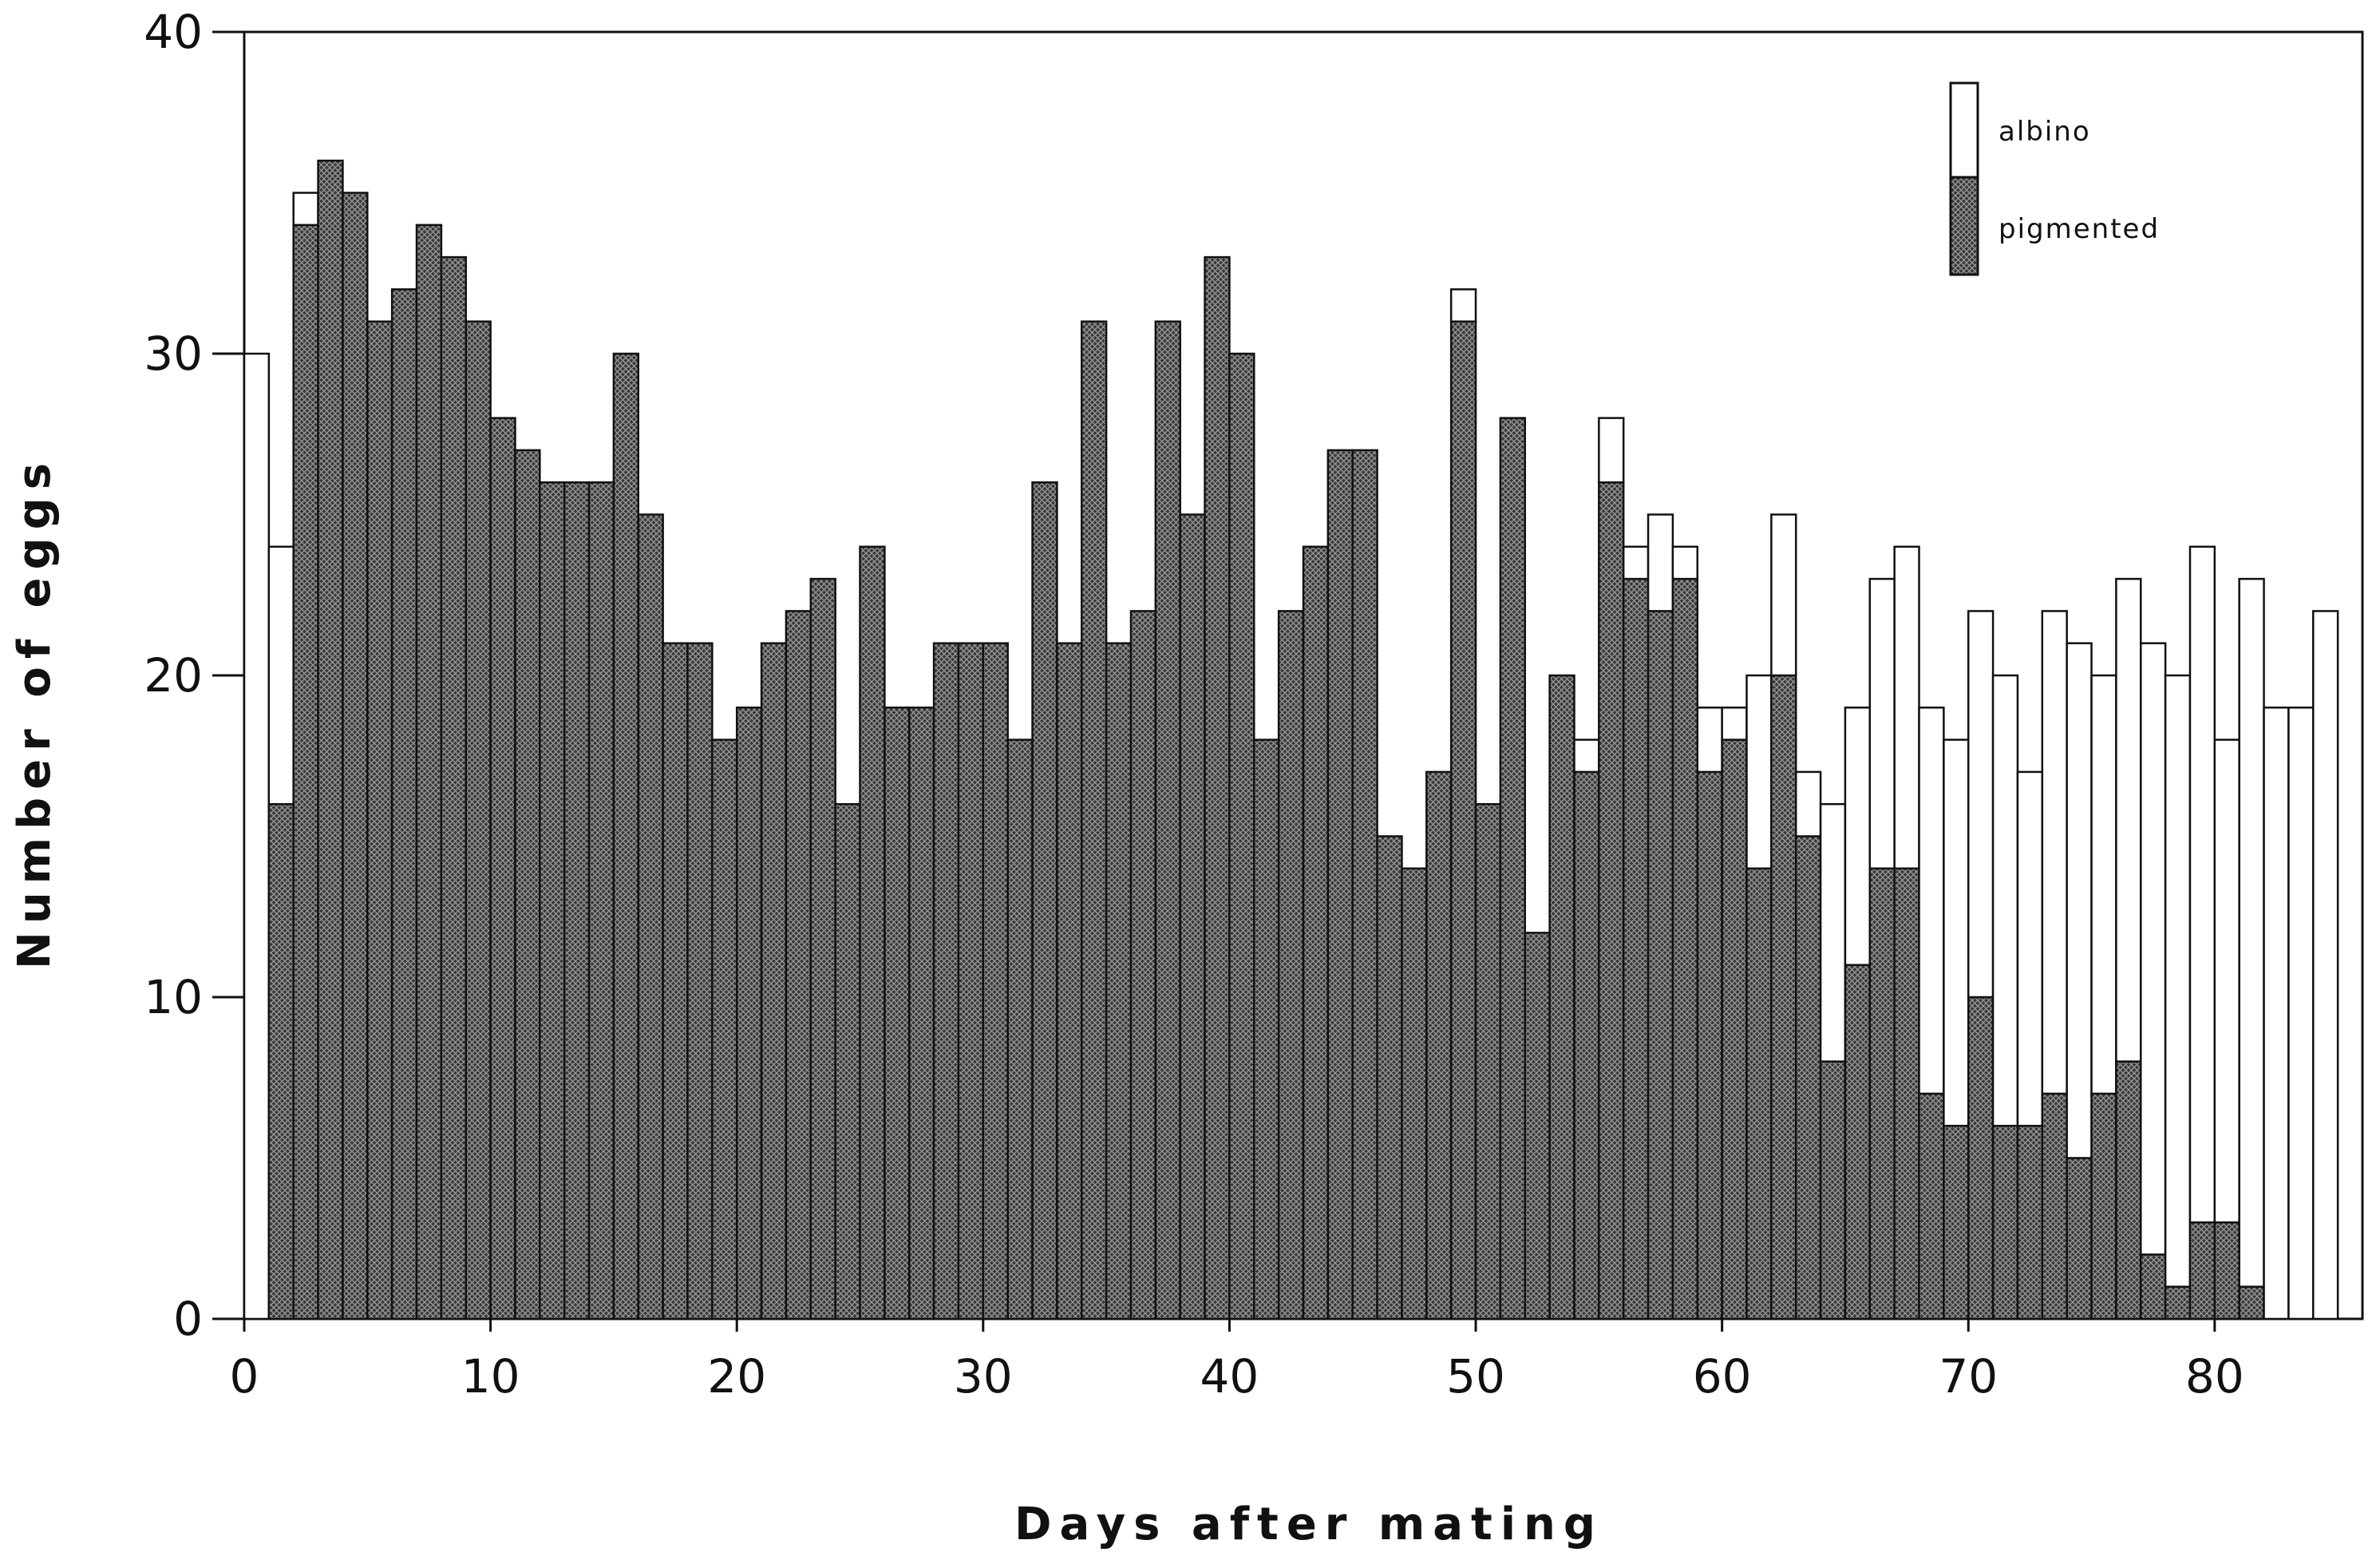 The image size is (2380, 1552). I want to click on legend-label-albino: albino, so click(2044, 132).